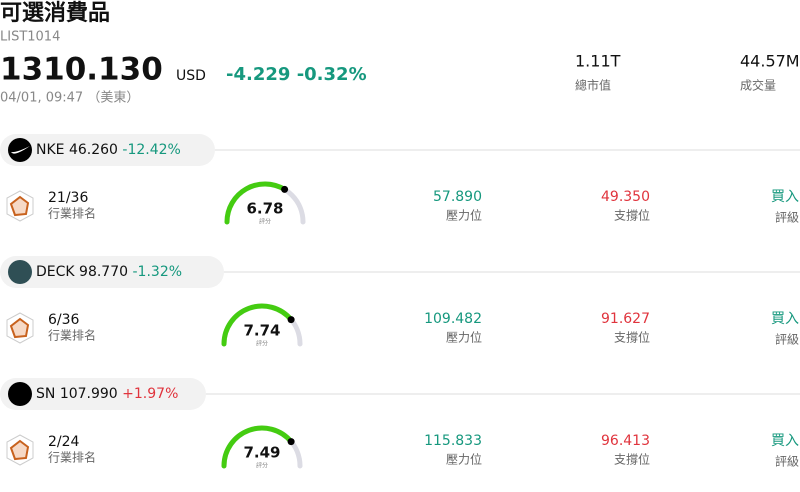 Image resolution: width=800 pixels, height=492 pixels. I want to click on rank: 2/24, so click(64, 442).